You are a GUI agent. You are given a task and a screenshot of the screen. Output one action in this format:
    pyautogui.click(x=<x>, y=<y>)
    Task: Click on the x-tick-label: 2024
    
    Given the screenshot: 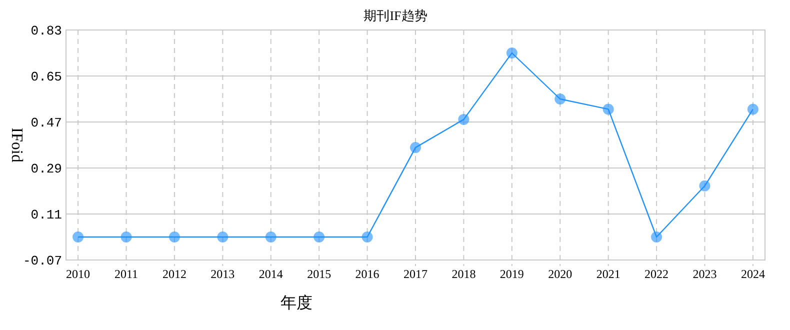 What is the action you would take?
    pyautogui.click(x=752, y=274)
    